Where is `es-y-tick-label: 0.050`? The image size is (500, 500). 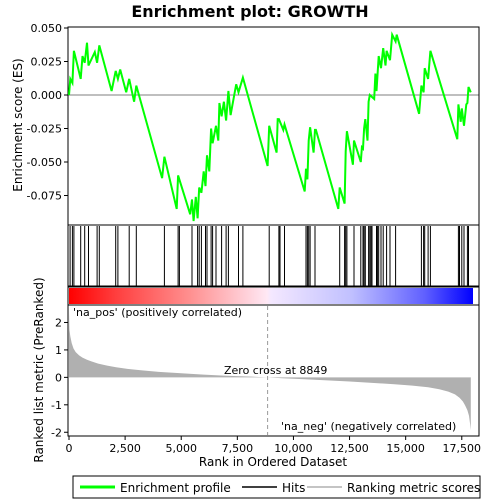
es-y-tick-label: 0.050 is located at coordinates (47, 28).